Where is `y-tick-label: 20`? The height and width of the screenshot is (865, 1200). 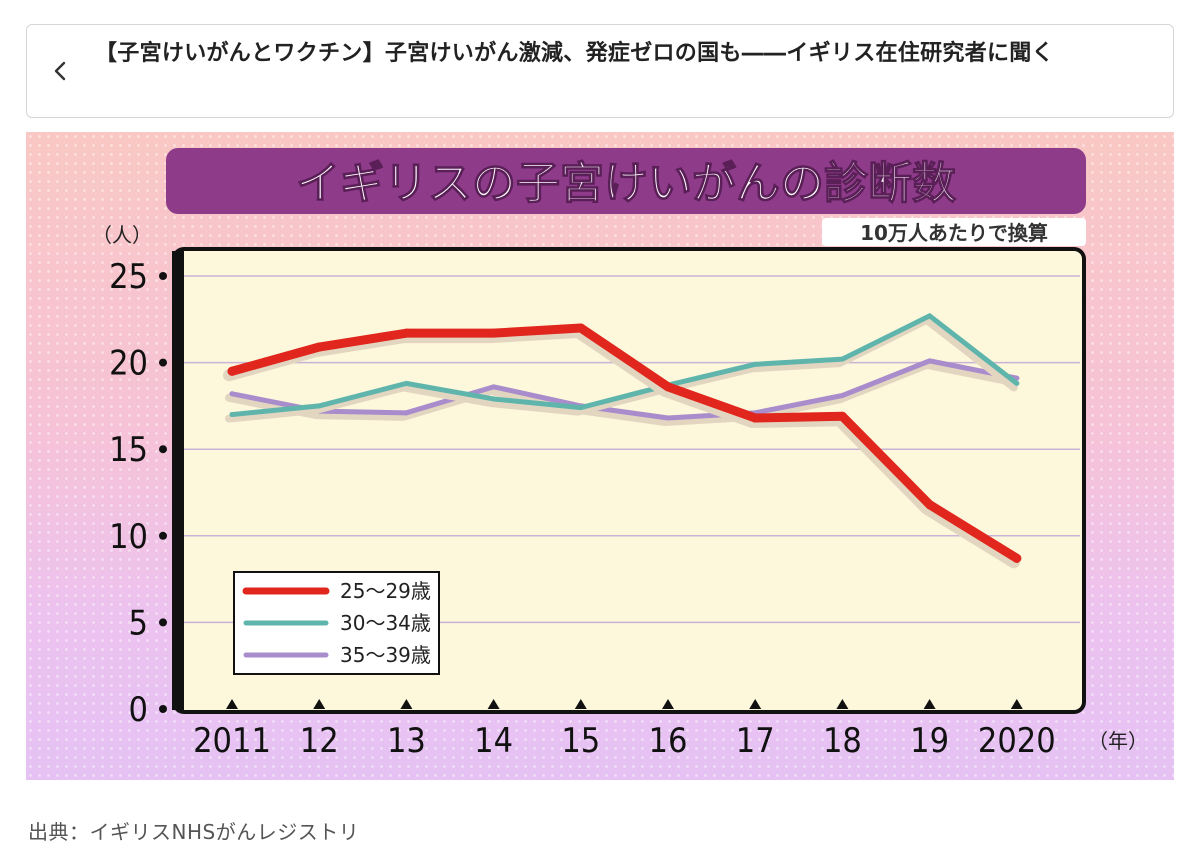 y-tick-label: 20 is located at coordinates (128, 364).